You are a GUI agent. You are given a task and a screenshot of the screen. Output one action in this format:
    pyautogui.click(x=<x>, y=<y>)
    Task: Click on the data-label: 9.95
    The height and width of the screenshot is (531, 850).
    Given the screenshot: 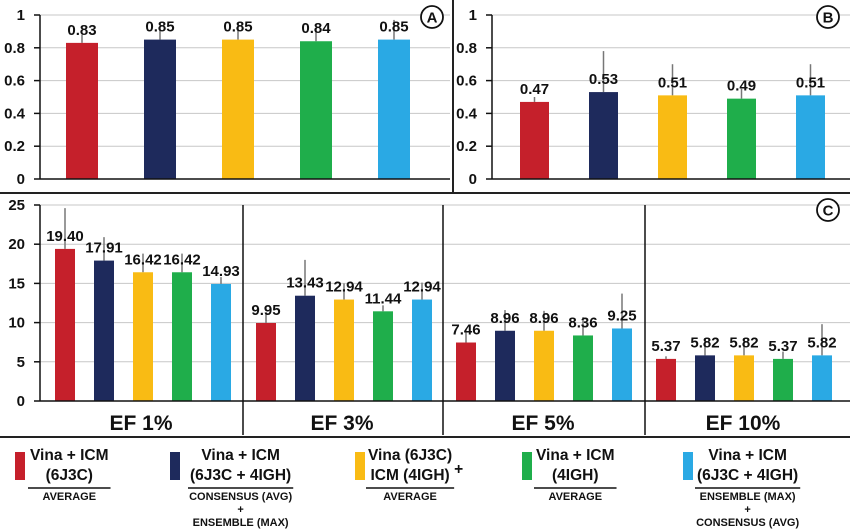 What is the action you would take?
    pyautogui.click(x=265, y=310)
    